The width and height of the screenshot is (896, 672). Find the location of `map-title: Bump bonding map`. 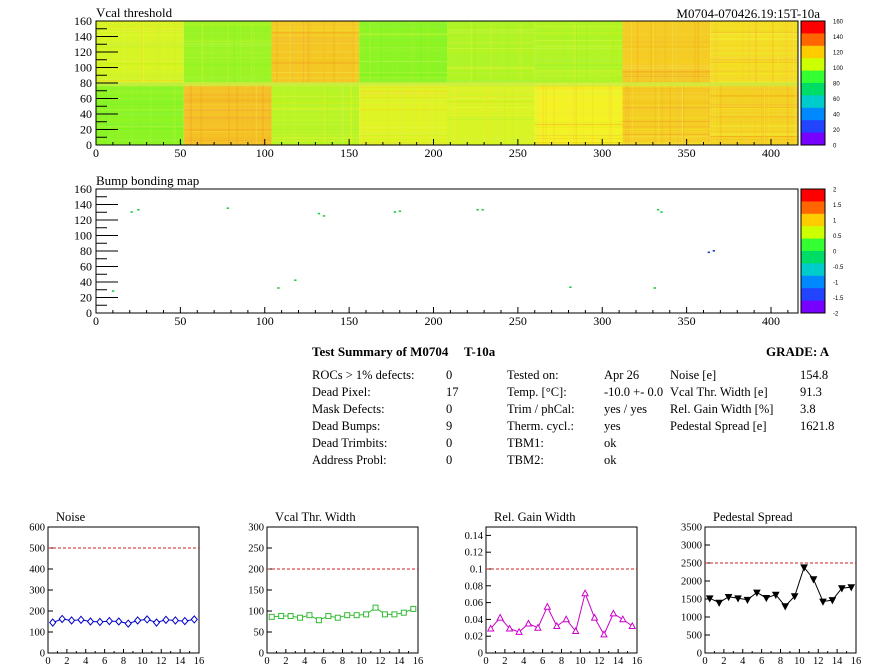

map-title: Bump bonding map is located at coordinates (147, 180).